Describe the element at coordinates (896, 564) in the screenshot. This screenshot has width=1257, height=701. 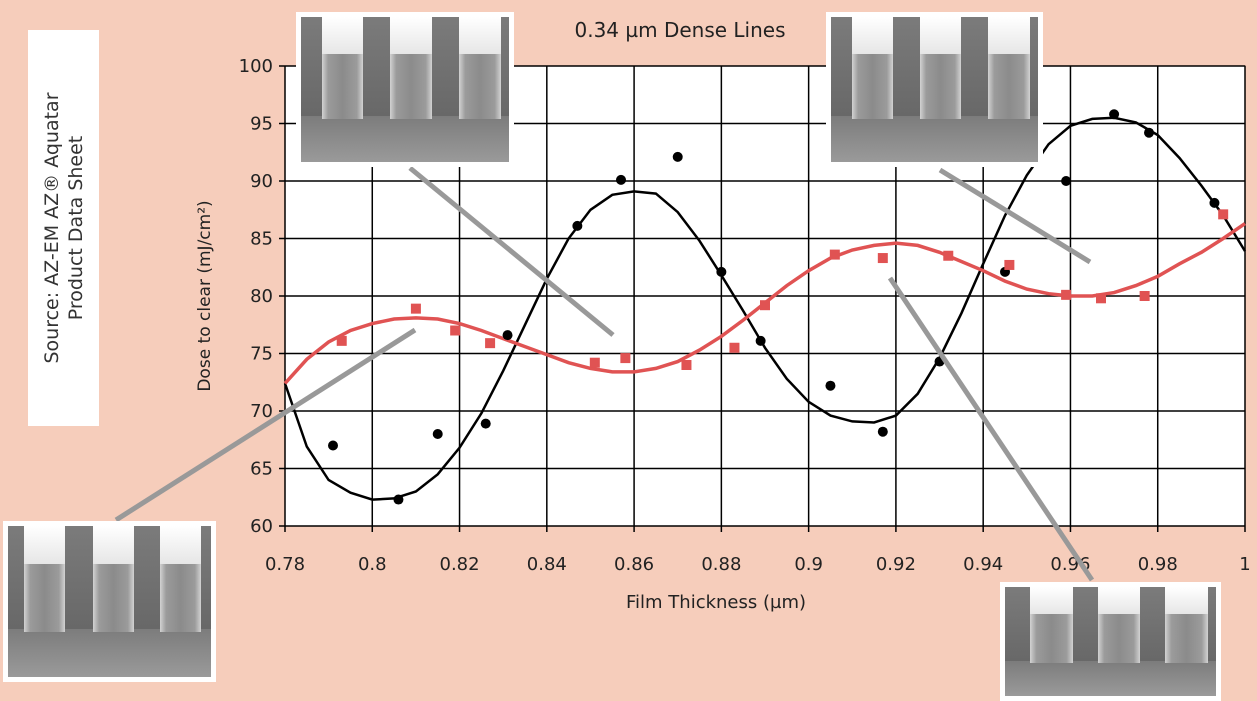
I see `x-tick-label: 0.92` at that location.